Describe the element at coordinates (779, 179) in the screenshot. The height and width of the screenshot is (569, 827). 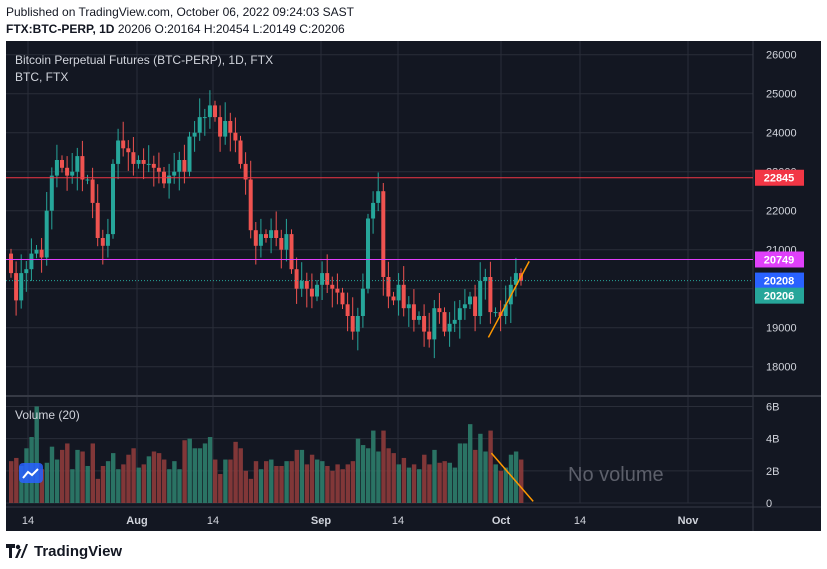
I see `price-badge-label: 22845` at that location.